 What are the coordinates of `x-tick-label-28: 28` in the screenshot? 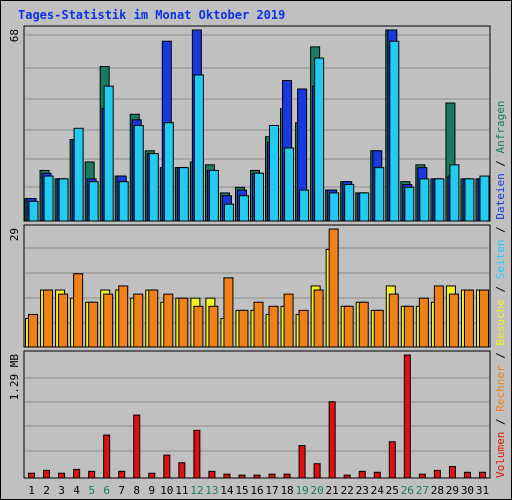 It's located at (437, 490).